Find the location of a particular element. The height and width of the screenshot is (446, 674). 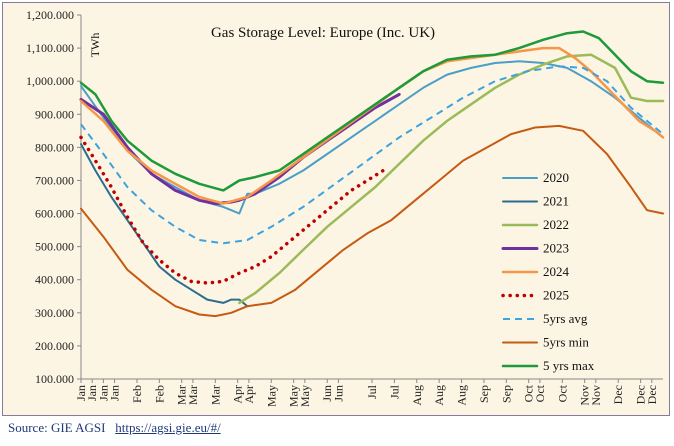

y-tick-label: 800.000 is located at coordinates (54, 147).